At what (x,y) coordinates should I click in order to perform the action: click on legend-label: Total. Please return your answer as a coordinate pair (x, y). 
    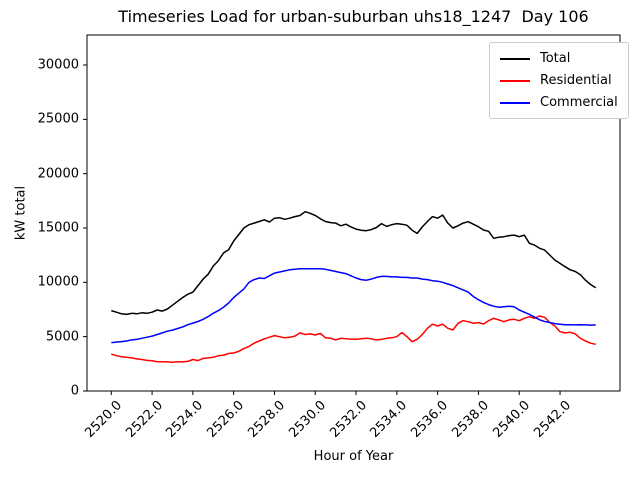
    Looking at the image, I should click on (555, 58).